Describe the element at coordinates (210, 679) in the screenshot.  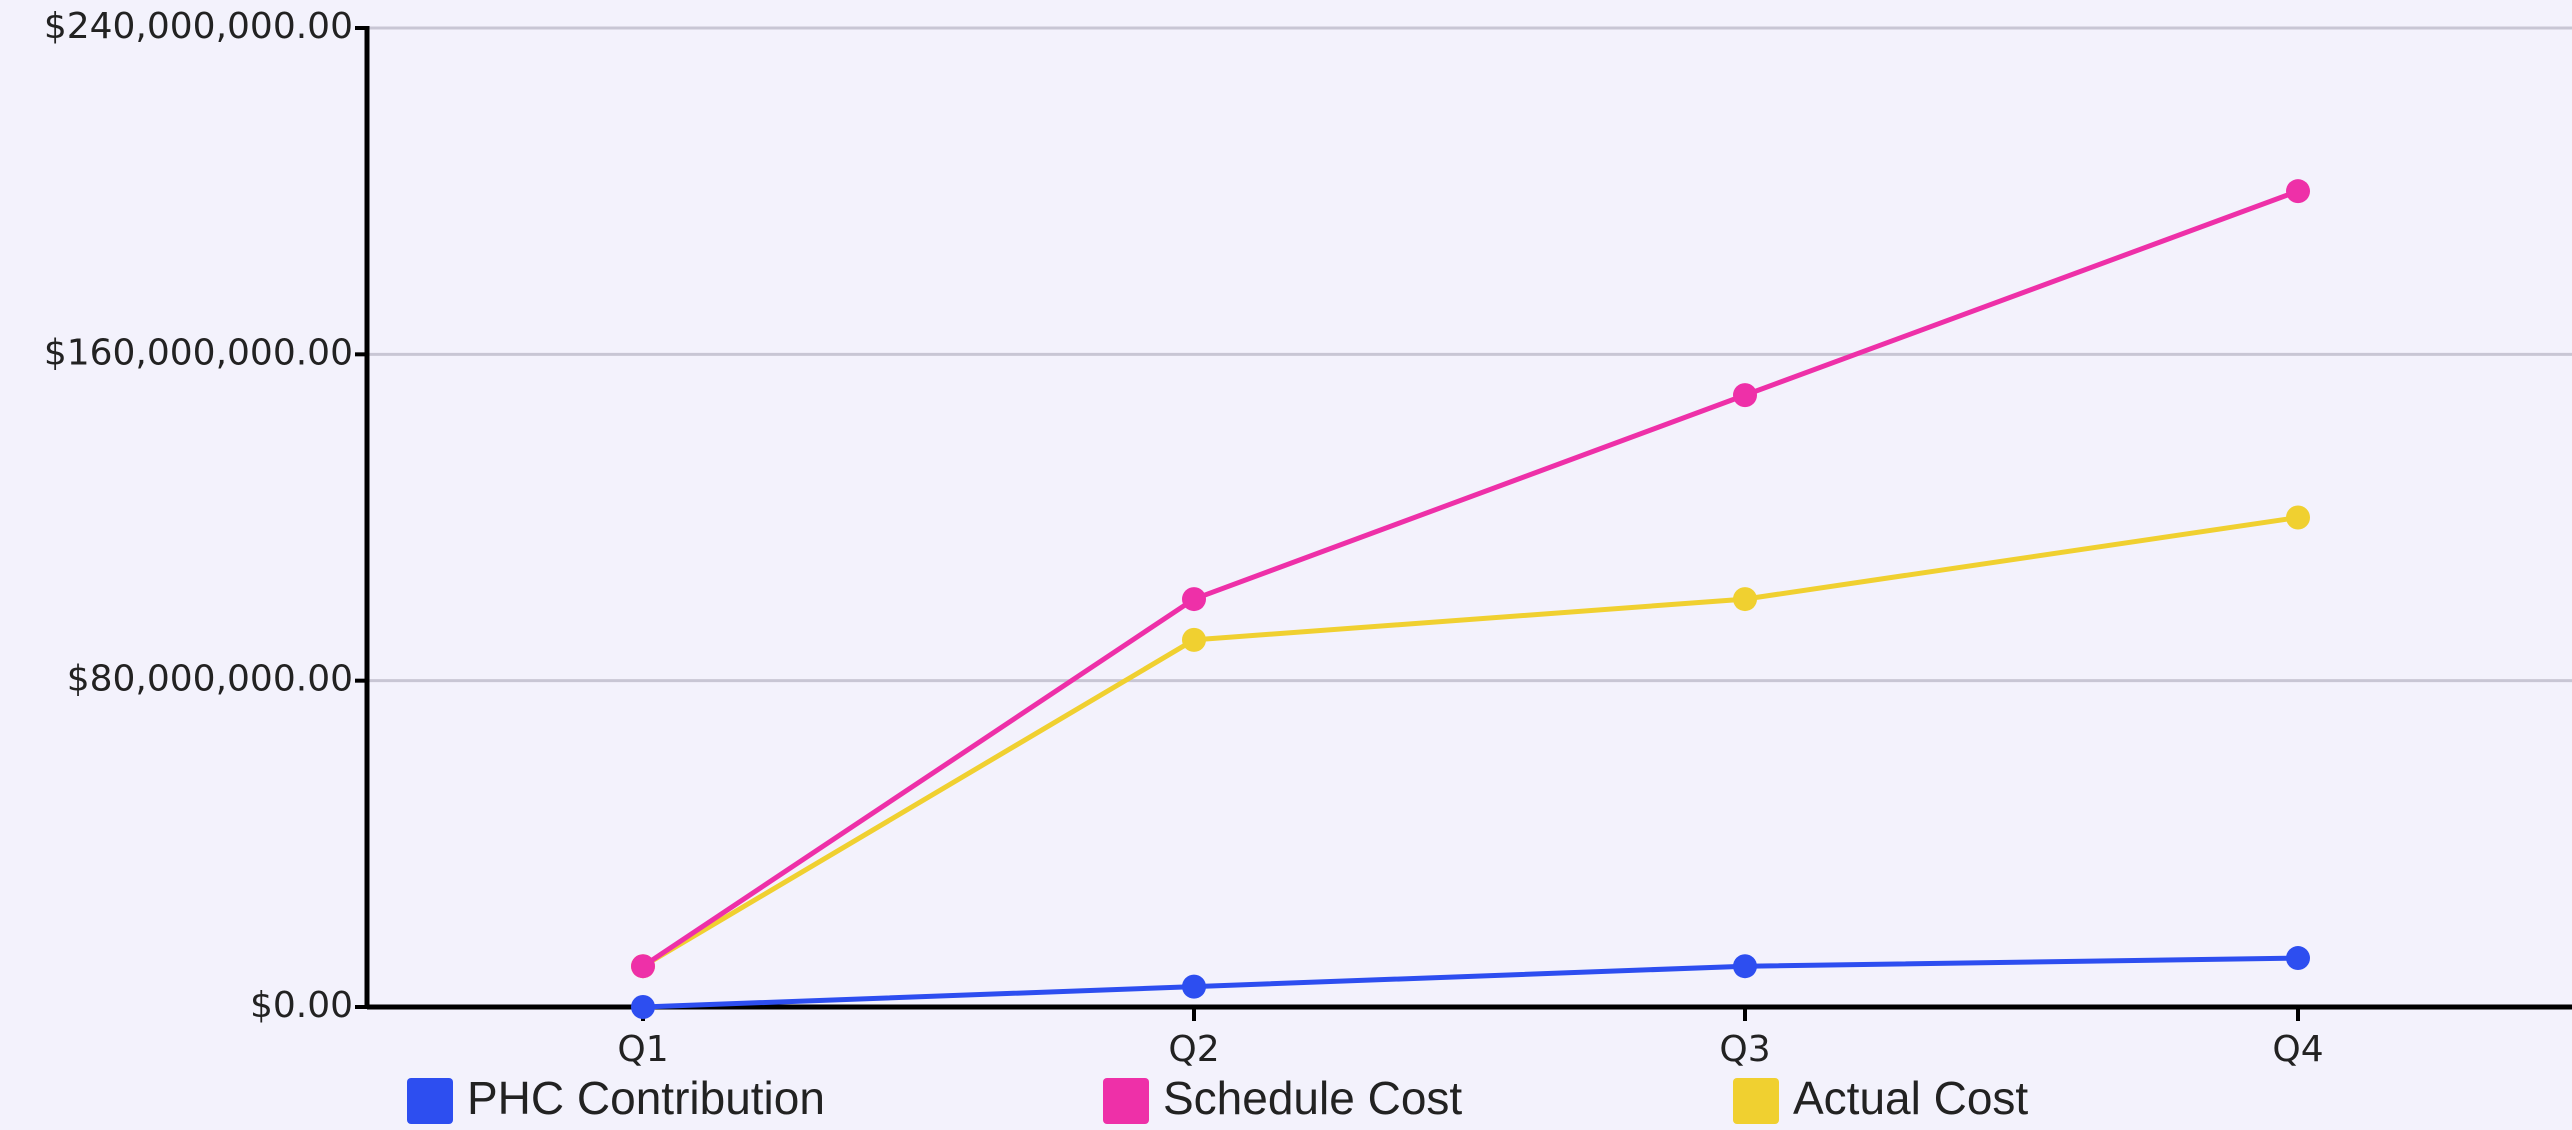
I see `y-tick-label: $80,000,000.00` at that location.